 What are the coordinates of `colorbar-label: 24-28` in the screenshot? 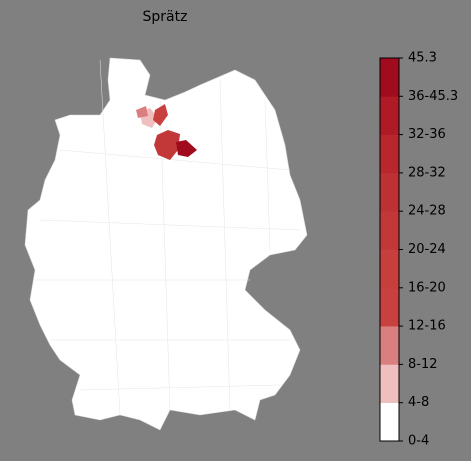 It's located at (427, 211).